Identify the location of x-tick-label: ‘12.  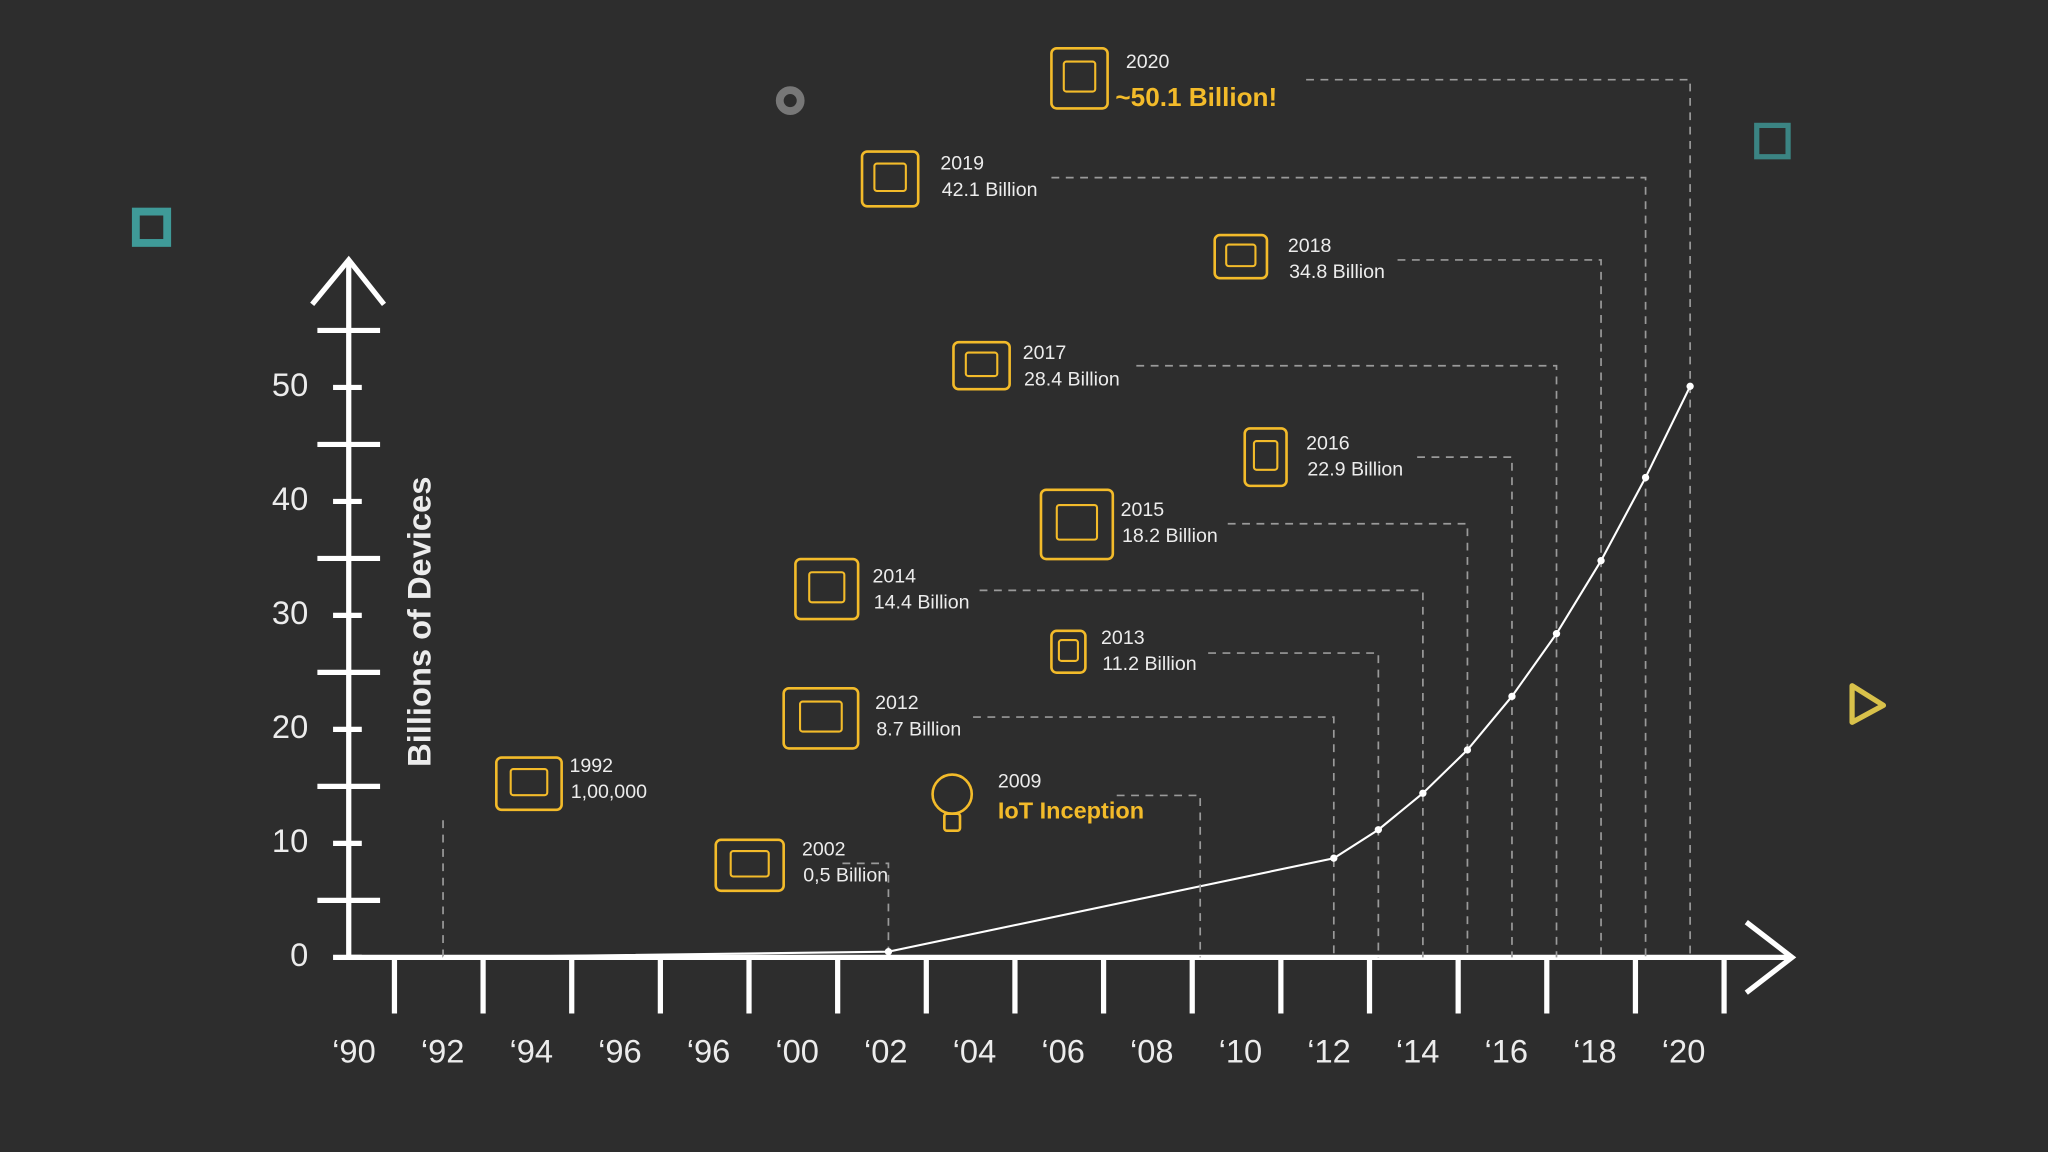
(1329, 1051).